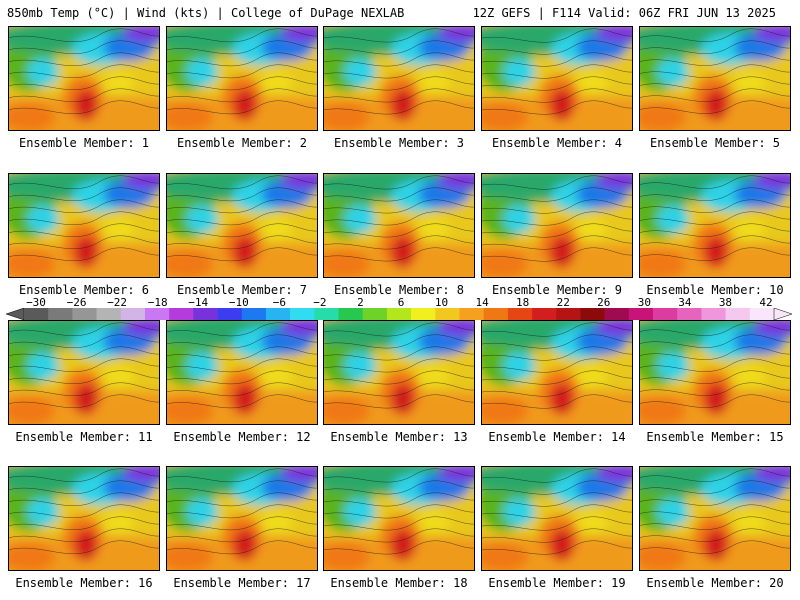 The height and width of the screenshot is (600, 800). What do you see at coordinates (157, 302) in the screenshot?
I see `colorbar-tick-label: −18` at bounding box center [157, 302].